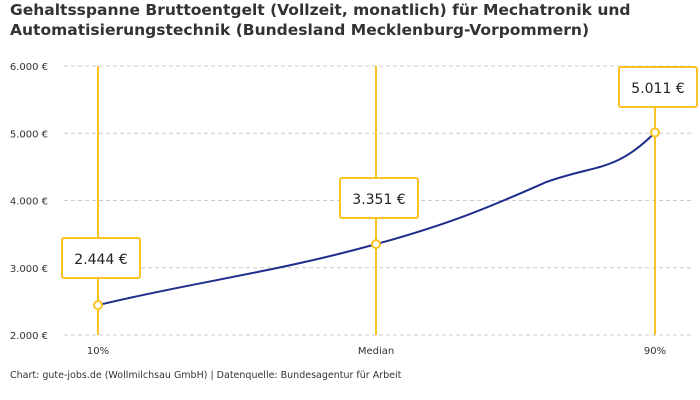  What do you see at coordinates (29, 67) in the screenshot?
I see `y-tick-label: 6.000 €` at bounding box center [29, 67].